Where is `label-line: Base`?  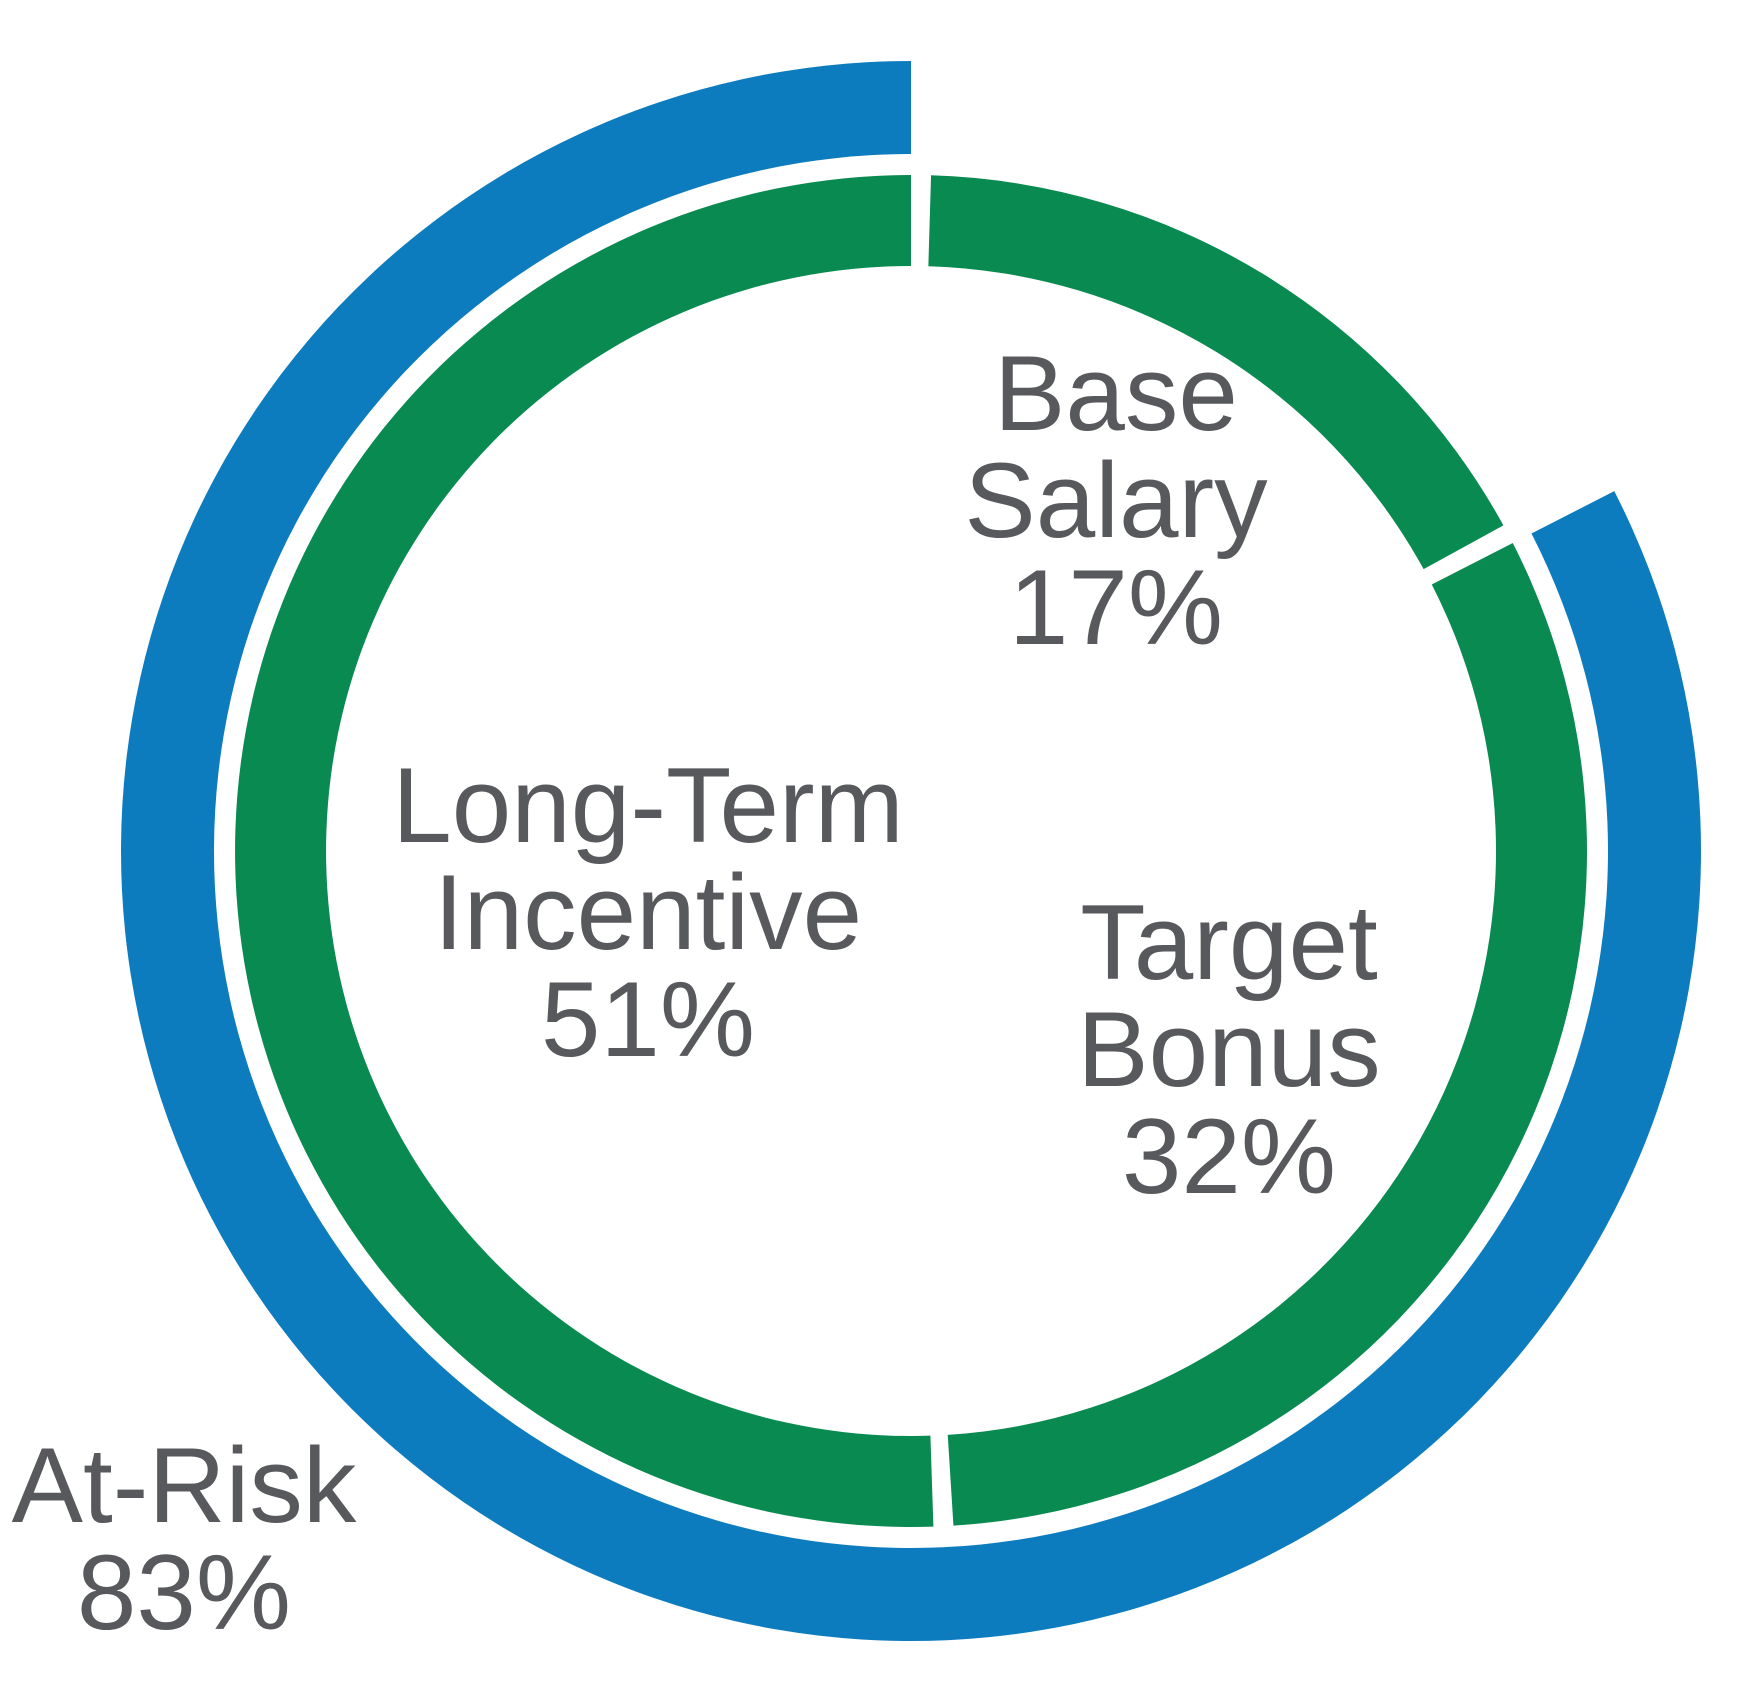 label-line: Base is located at coordinates (1116, 393).